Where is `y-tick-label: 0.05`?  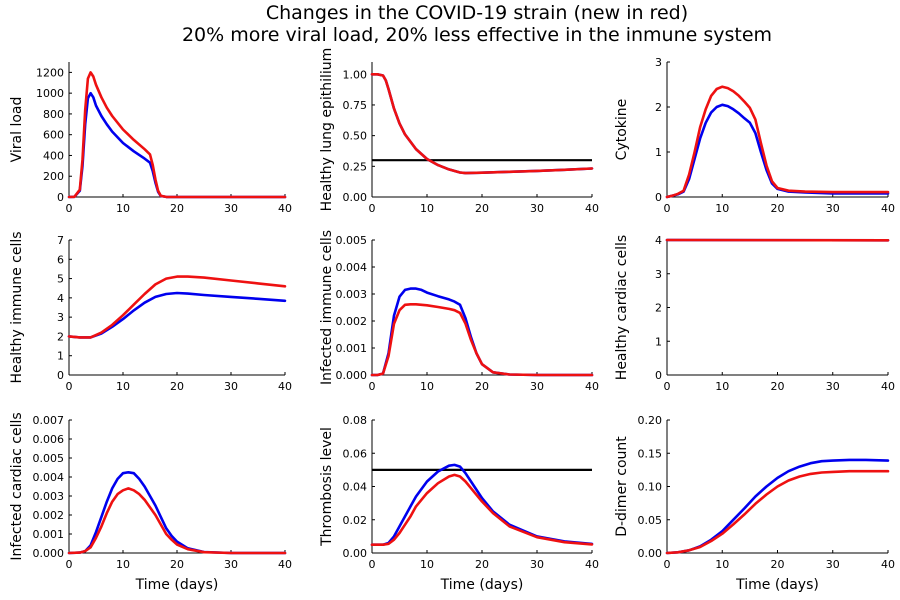 y-tick-label: 0.05 is located at coordinates (650, 520).